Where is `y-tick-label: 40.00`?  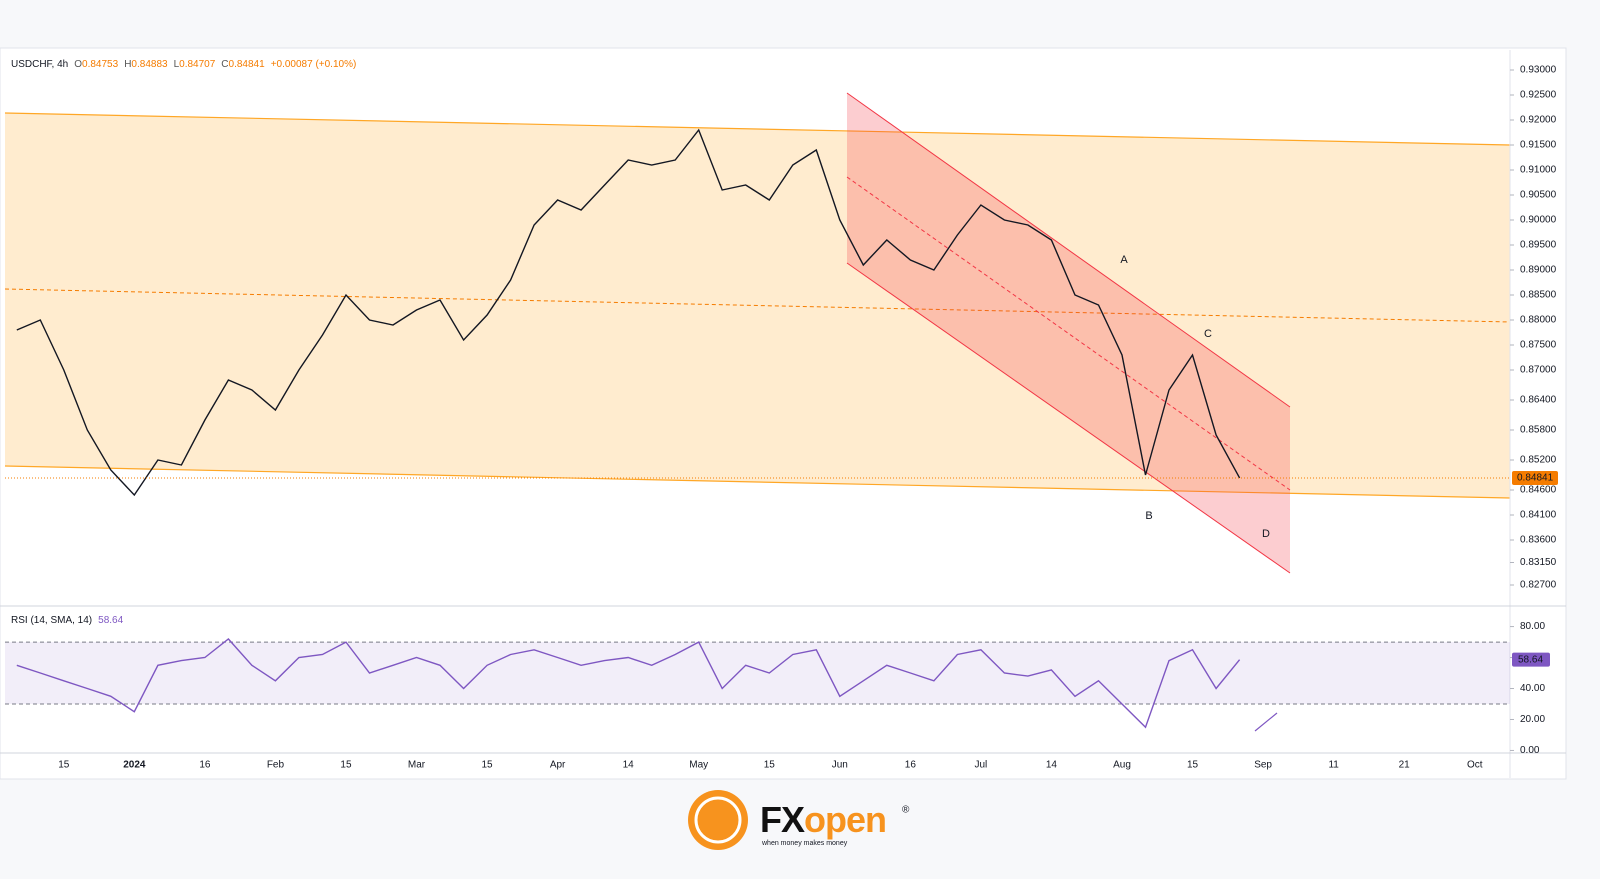 y-tick-label: 40.00 is located at coordinates (1532, 688).